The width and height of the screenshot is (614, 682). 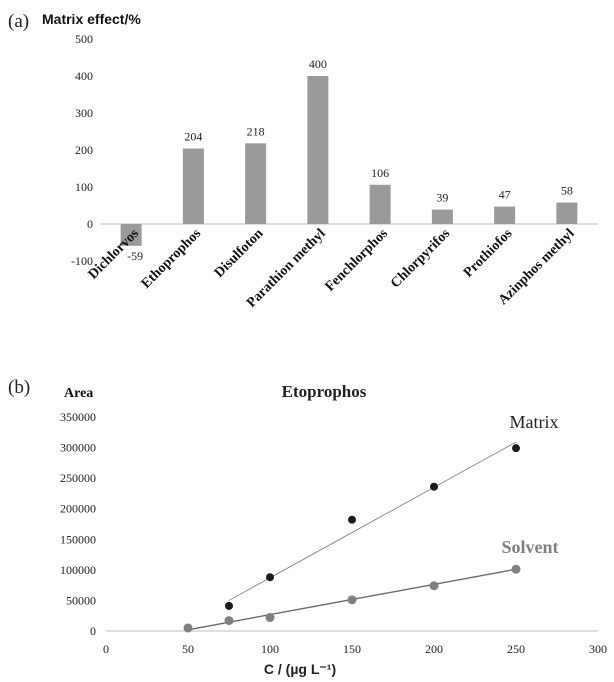 I want to click on bar-data-label: 47, so click(x=505, y=195).